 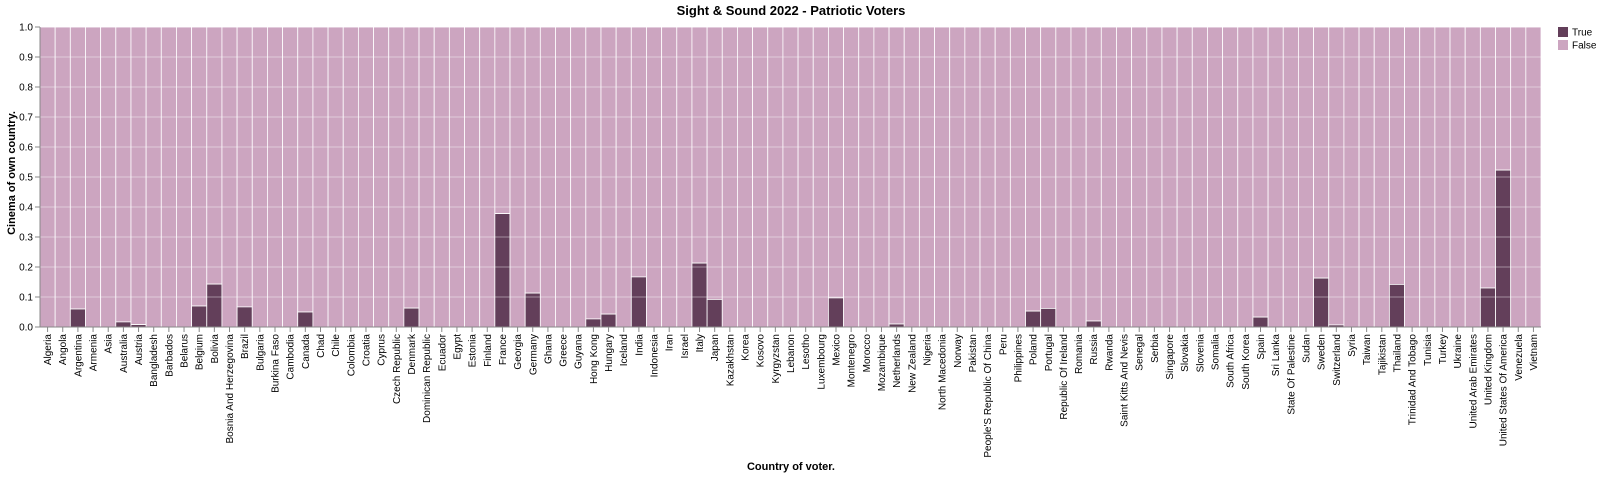 I want to click on x-tick-label: State Of Palestine, so click(x=1291, y=374).